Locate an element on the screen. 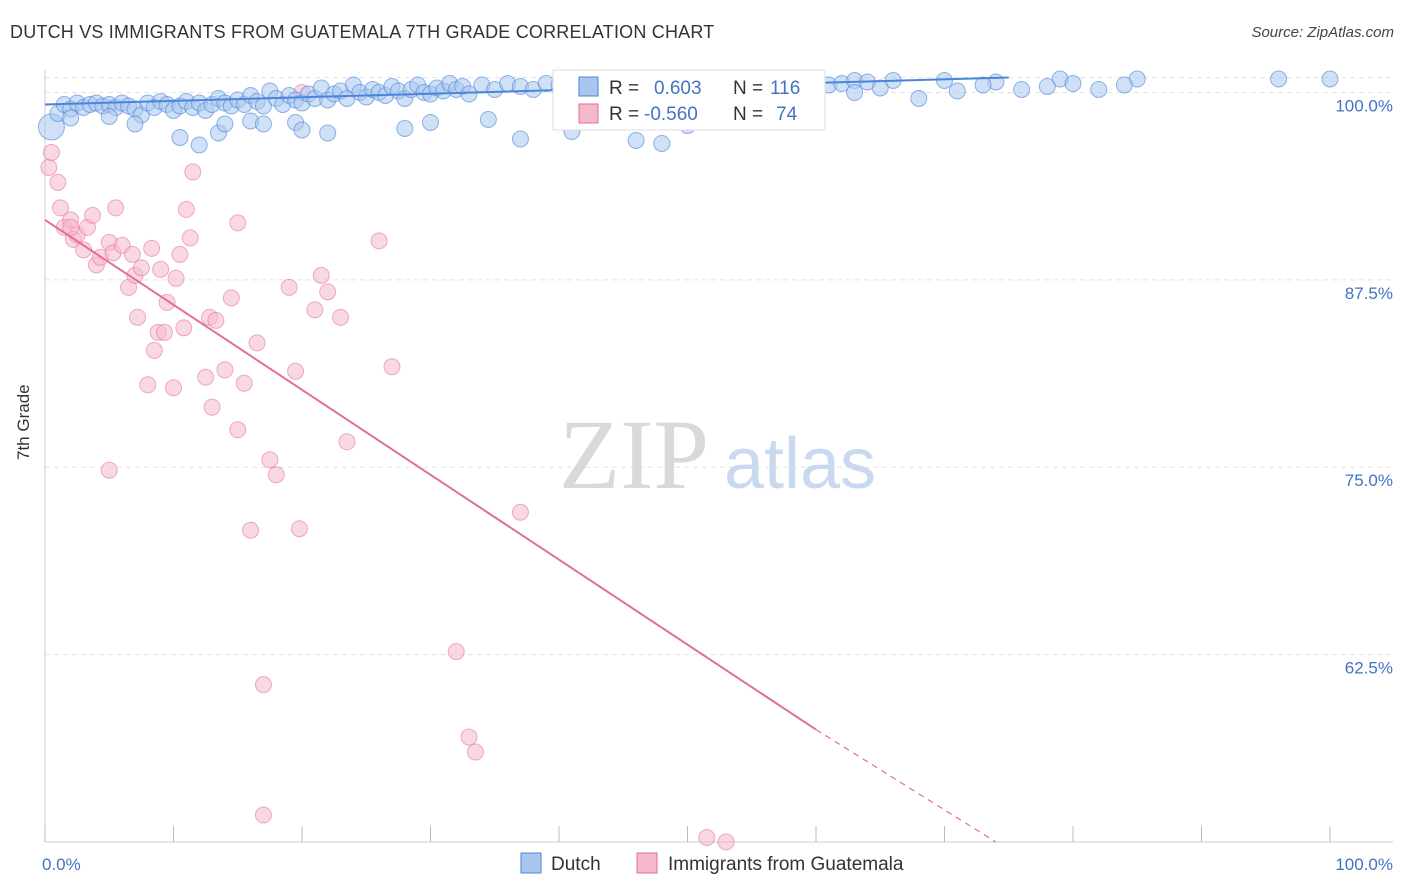  x-tick-label-0: 0.0% is located at coordinates (61, 864).